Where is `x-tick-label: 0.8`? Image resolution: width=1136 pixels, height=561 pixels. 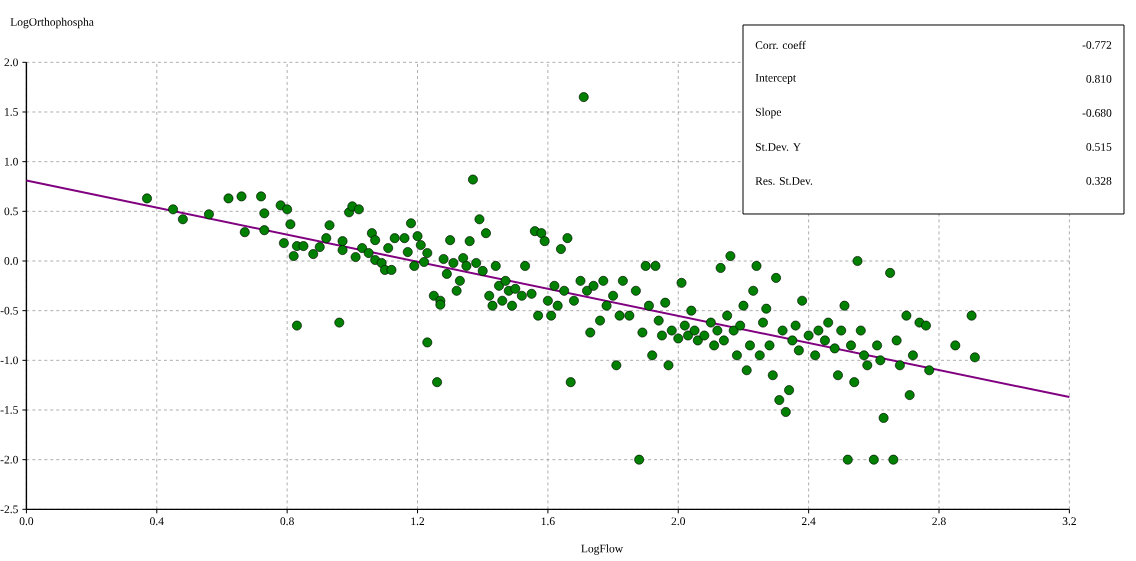
x-tick-label: 0.8 is located at coordinates (287, 521).